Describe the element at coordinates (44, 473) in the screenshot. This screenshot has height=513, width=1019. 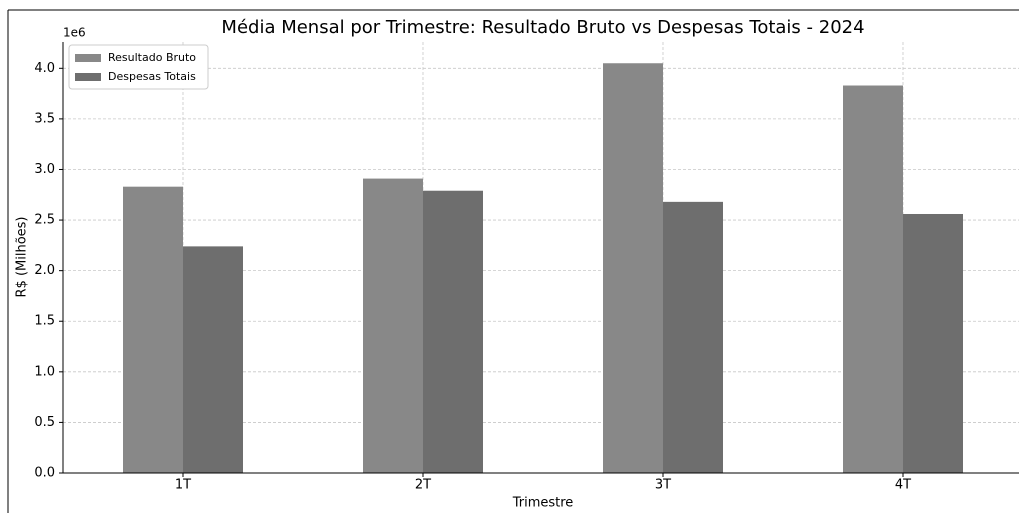
I see `y-tick-label: 0.0` at that location.